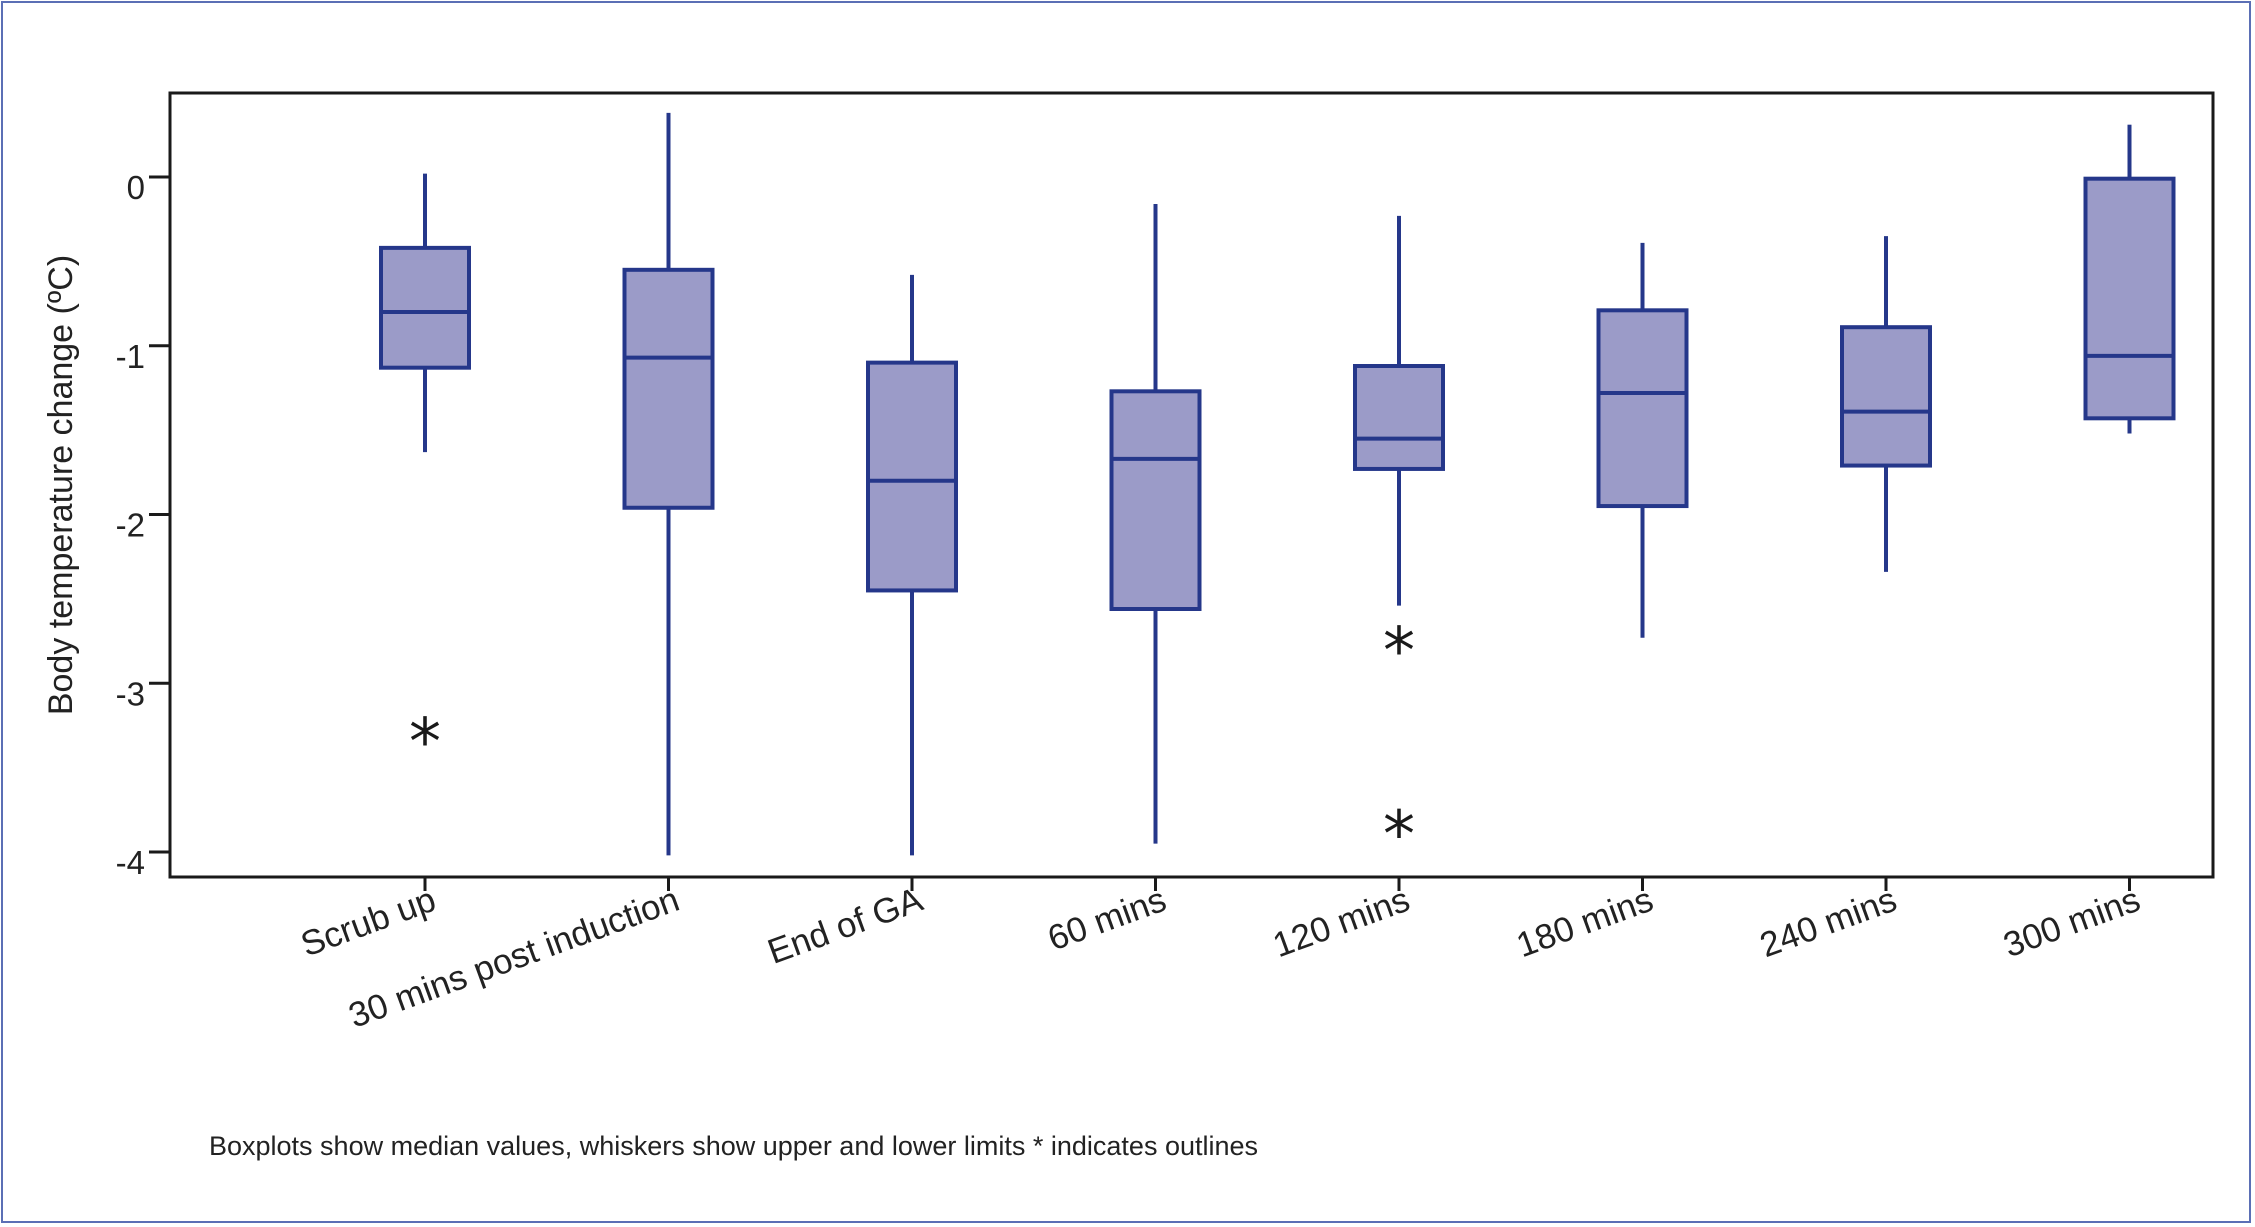 The height and width of the screenshot is (1227, 2255). Describe the element at coordinates (1399, 544) in the screenshot. I see `box-group: **` at that location.